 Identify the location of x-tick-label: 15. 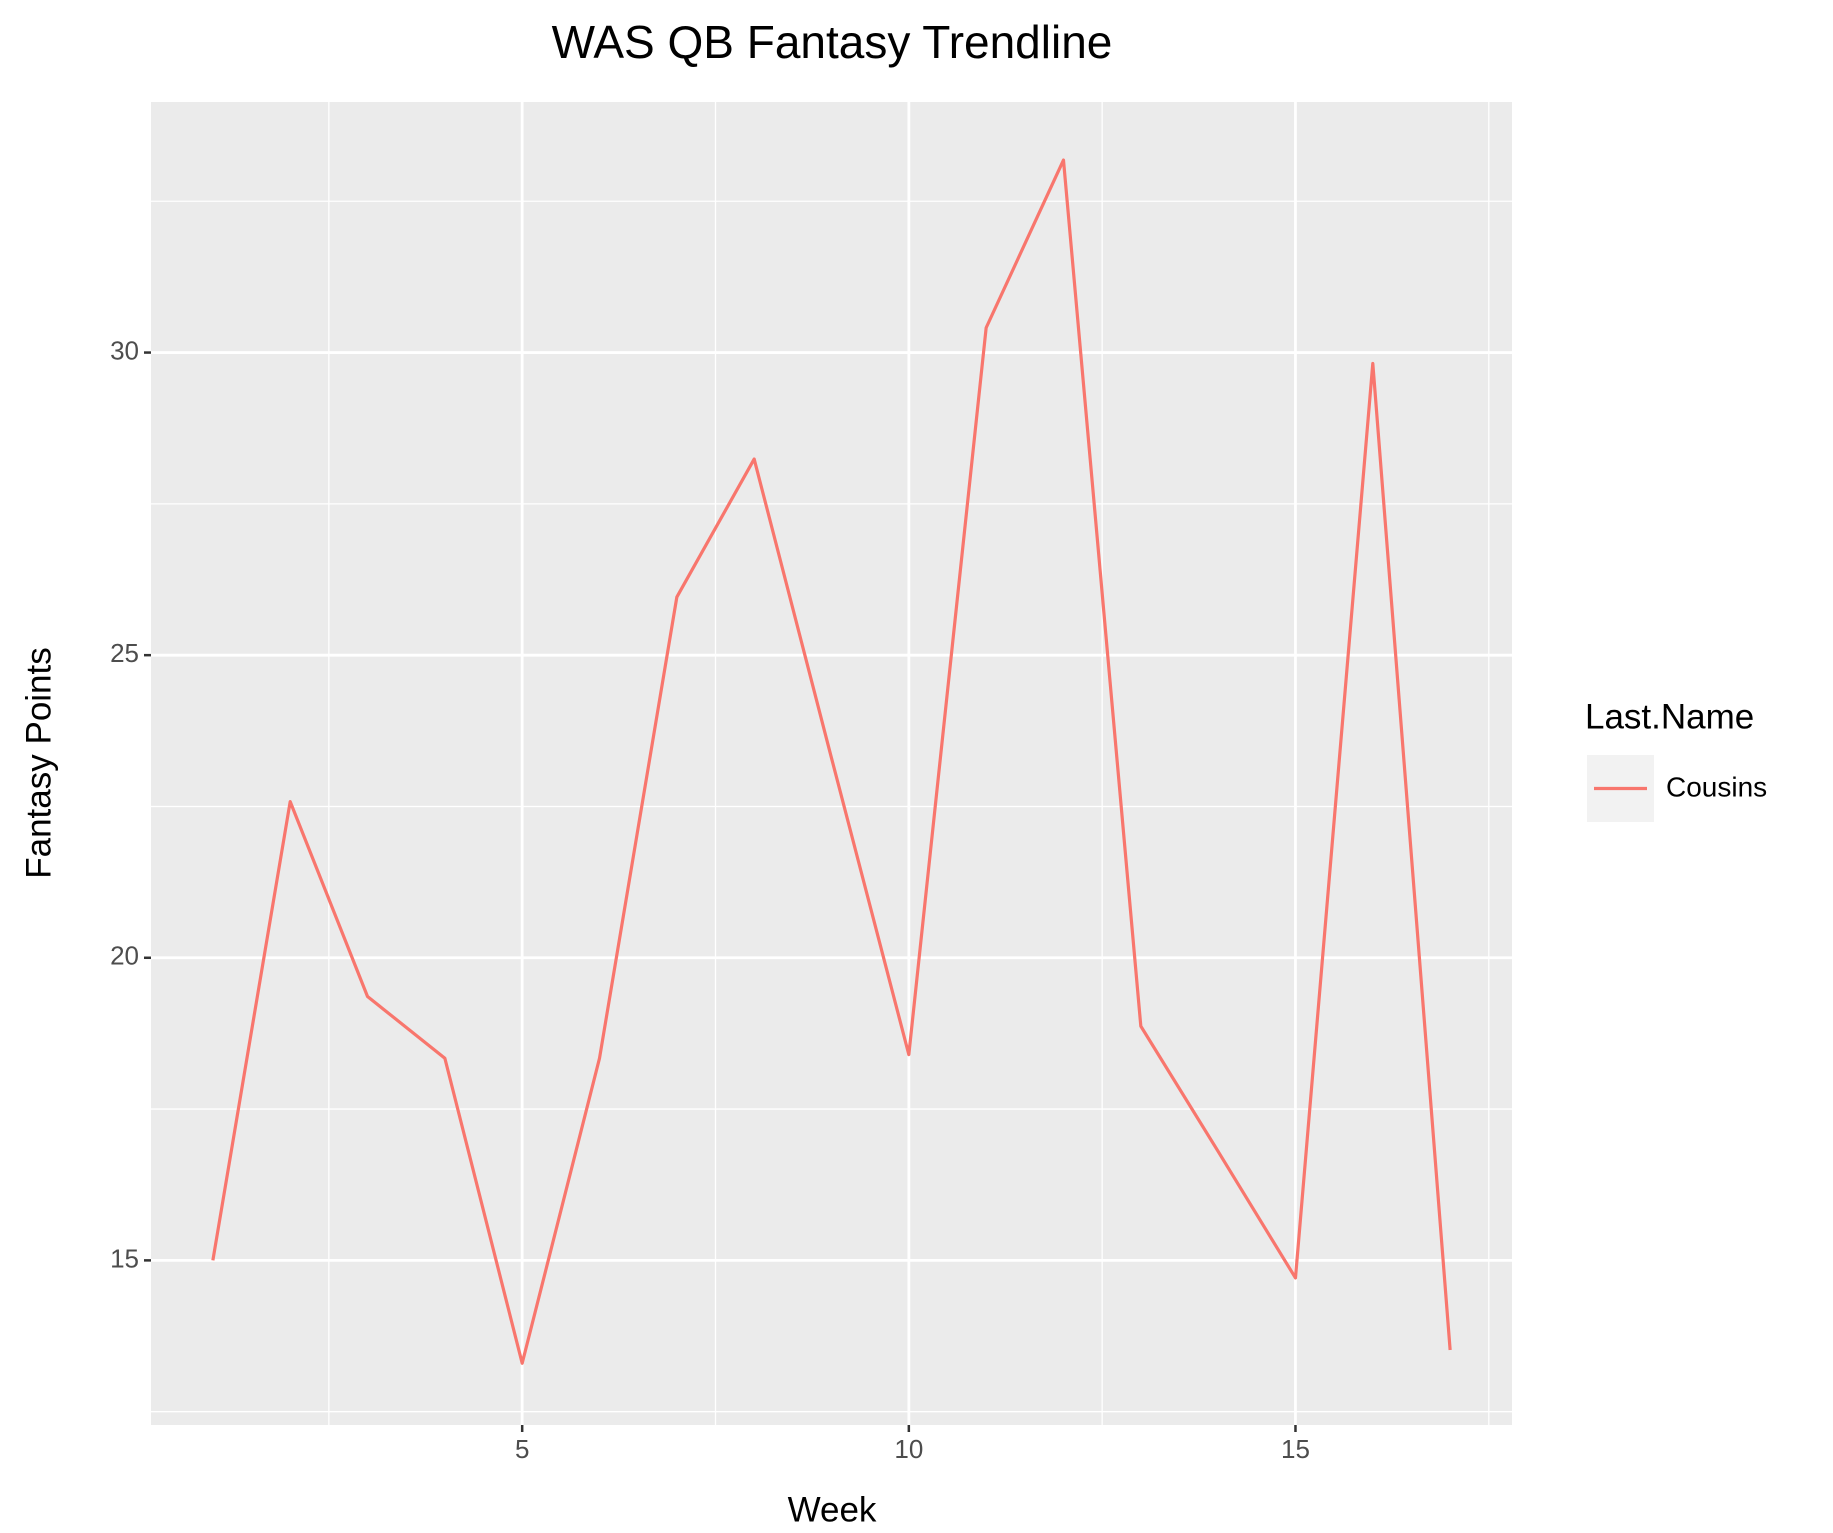
(1295, 1449).